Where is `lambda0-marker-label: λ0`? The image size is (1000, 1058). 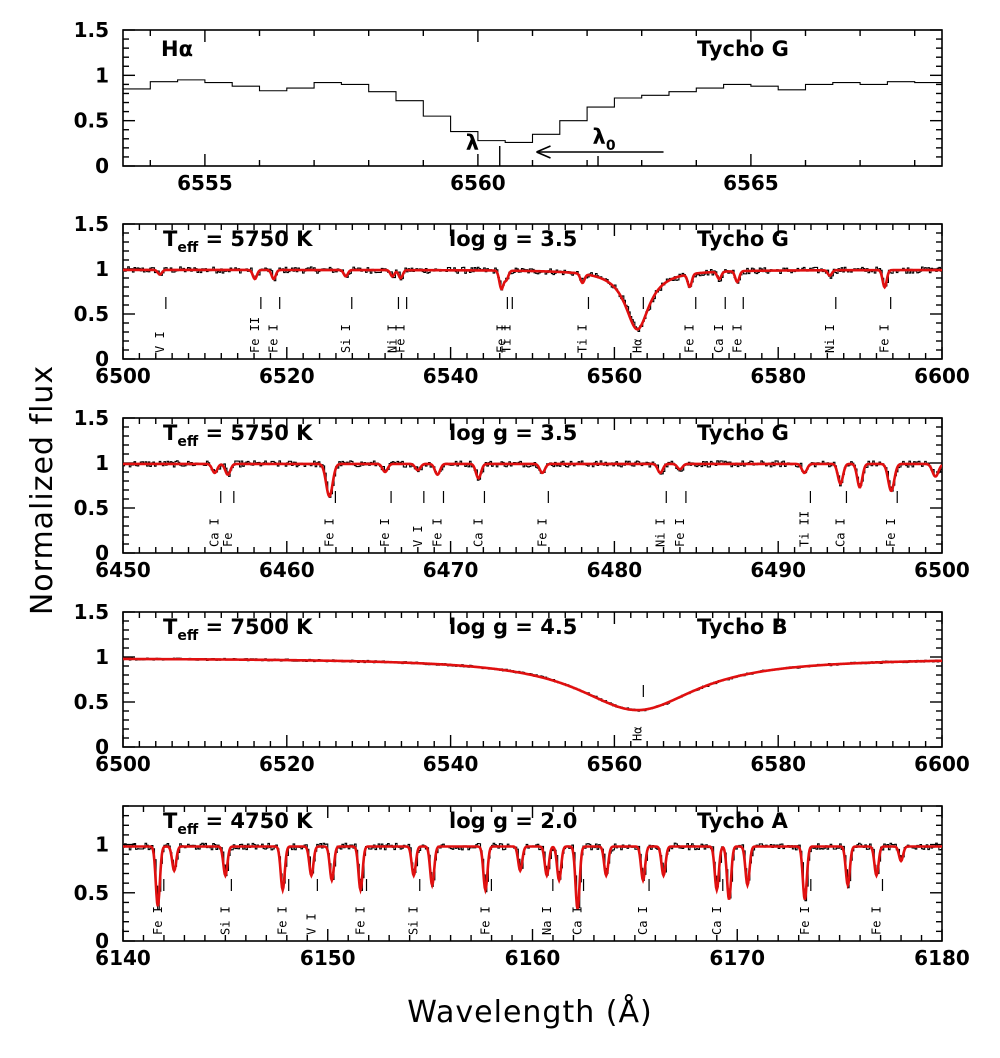
lambda0-marker-label: λ0 is located at coordinates (604, 139).